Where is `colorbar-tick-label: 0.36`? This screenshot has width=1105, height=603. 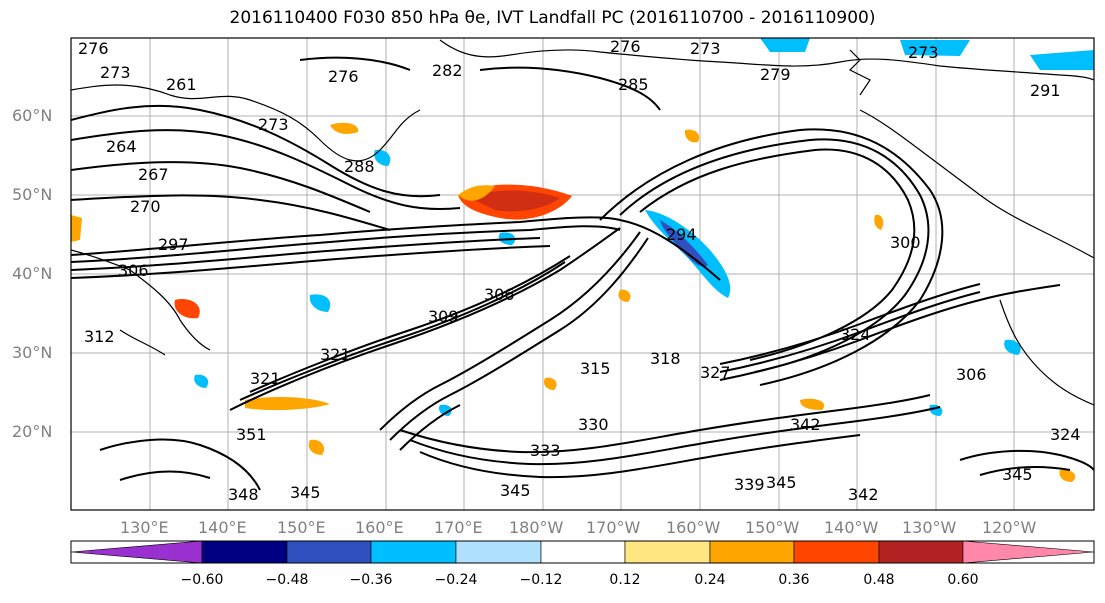
colorbar-tick-label: 0.36 is located at coordinates (794, 580).